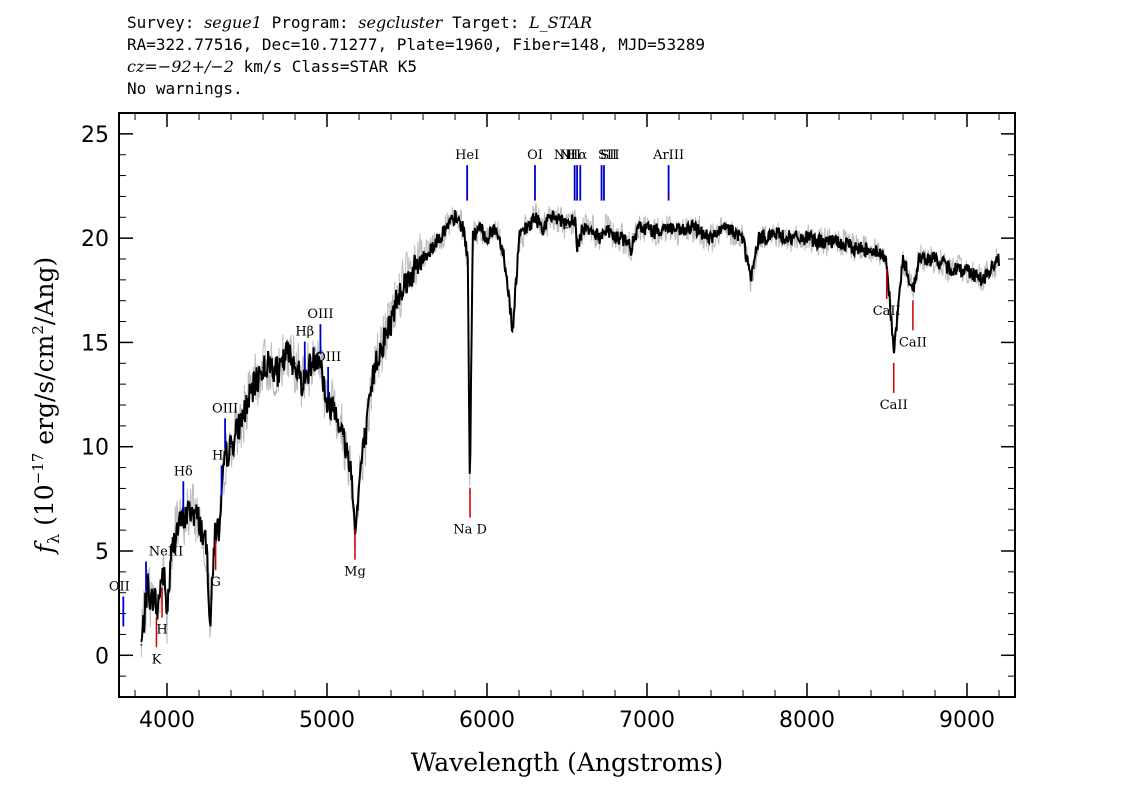  What do you see at coordinates (167, 720) in the screenshot?
I see `x-tick-label: 4000` at bounding box center [167, 720].